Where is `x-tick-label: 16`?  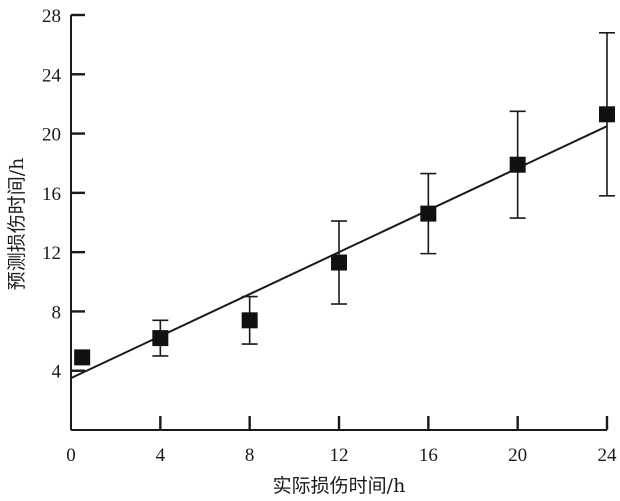 x-tick-label: 16 is located at coordinates (428, 455).